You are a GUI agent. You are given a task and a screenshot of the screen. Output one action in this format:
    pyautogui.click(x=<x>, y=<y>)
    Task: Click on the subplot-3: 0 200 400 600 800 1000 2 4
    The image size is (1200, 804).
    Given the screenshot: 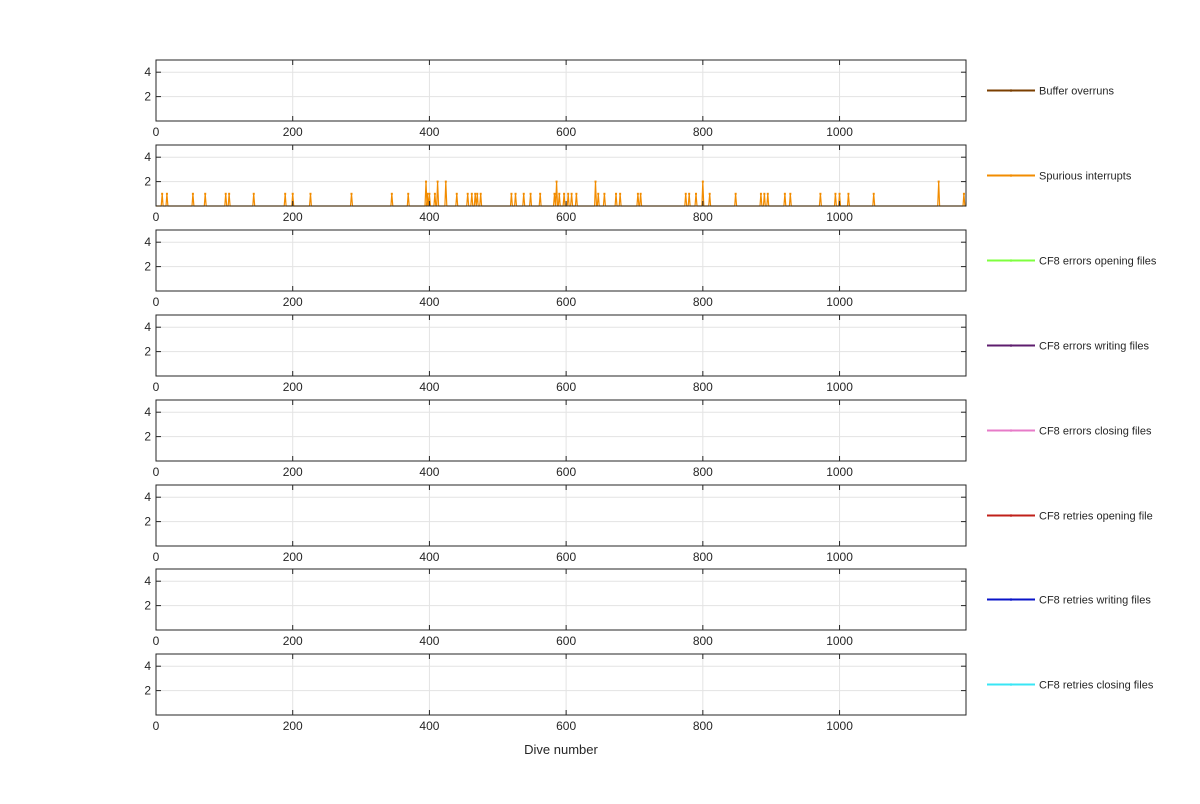 What is the action you would take?
    pyautogui.click(x=555, y=269)
    